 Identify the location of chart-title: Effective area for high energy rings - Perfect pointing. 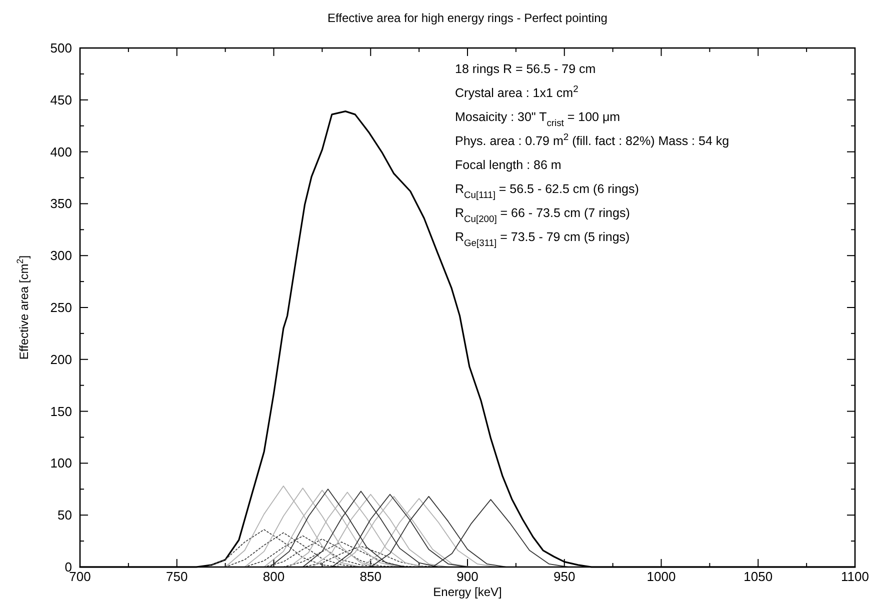
(468, 18).